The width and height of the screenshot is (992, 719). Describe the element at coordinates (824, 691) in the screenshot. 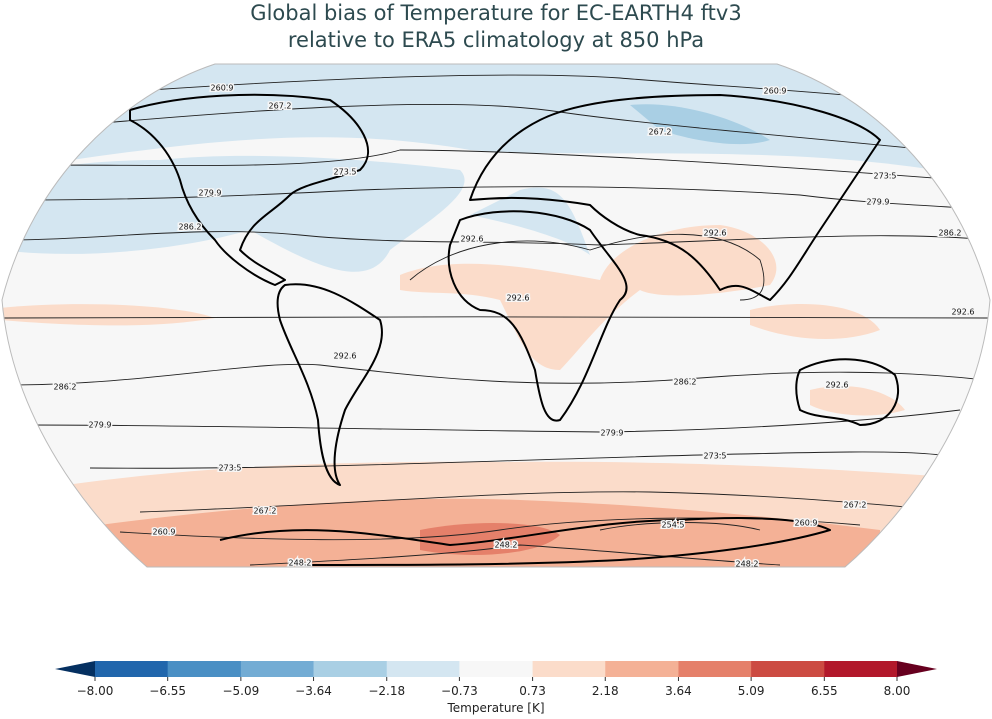

I see `colorbar-tick-label: 6.55` at that location.